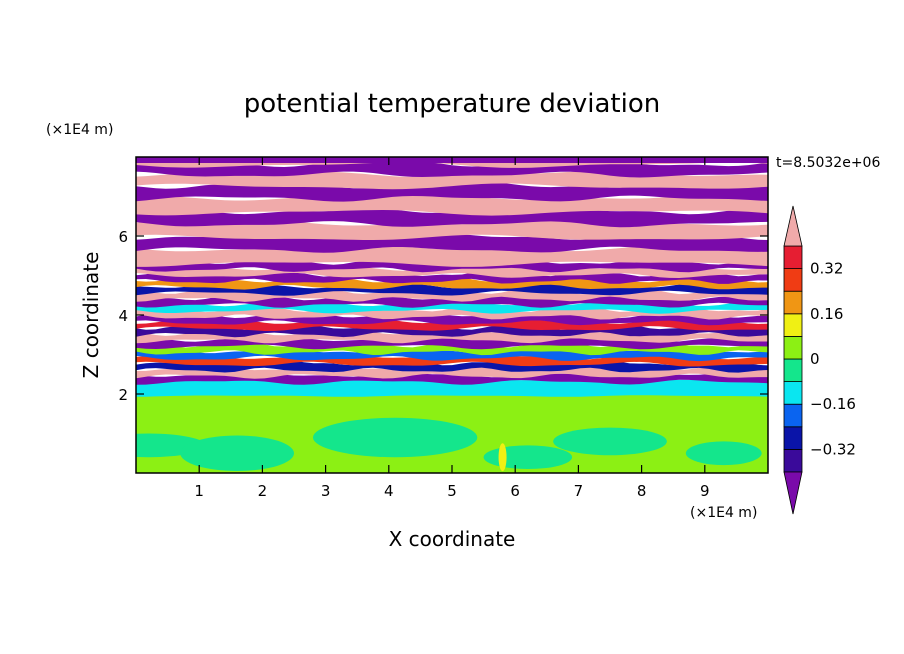  Describe the element at coordinates (452, 539) in the screenshot. I see `x-axis-label: X coordinate` at that location.